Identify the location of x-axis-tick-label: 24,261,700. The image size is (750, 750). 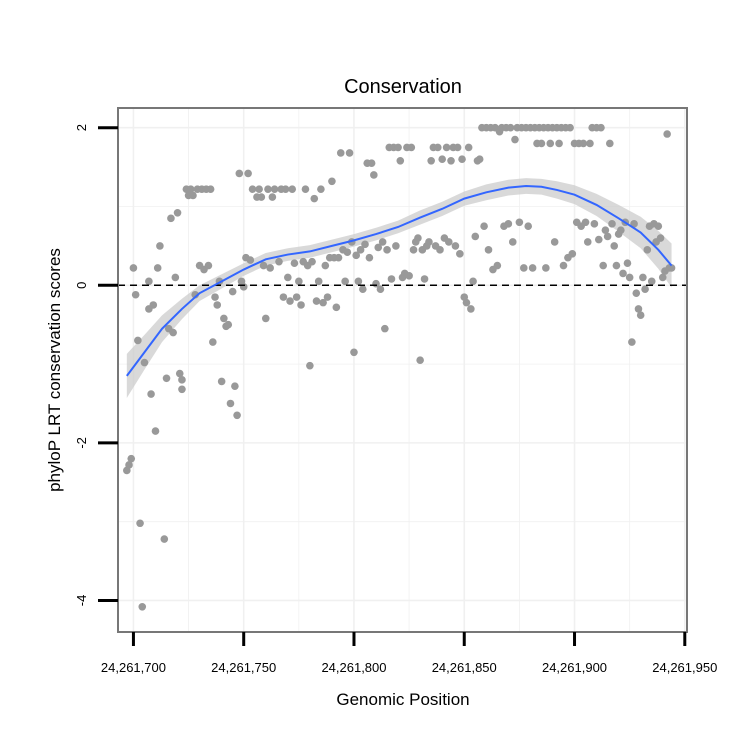
(133, 667).